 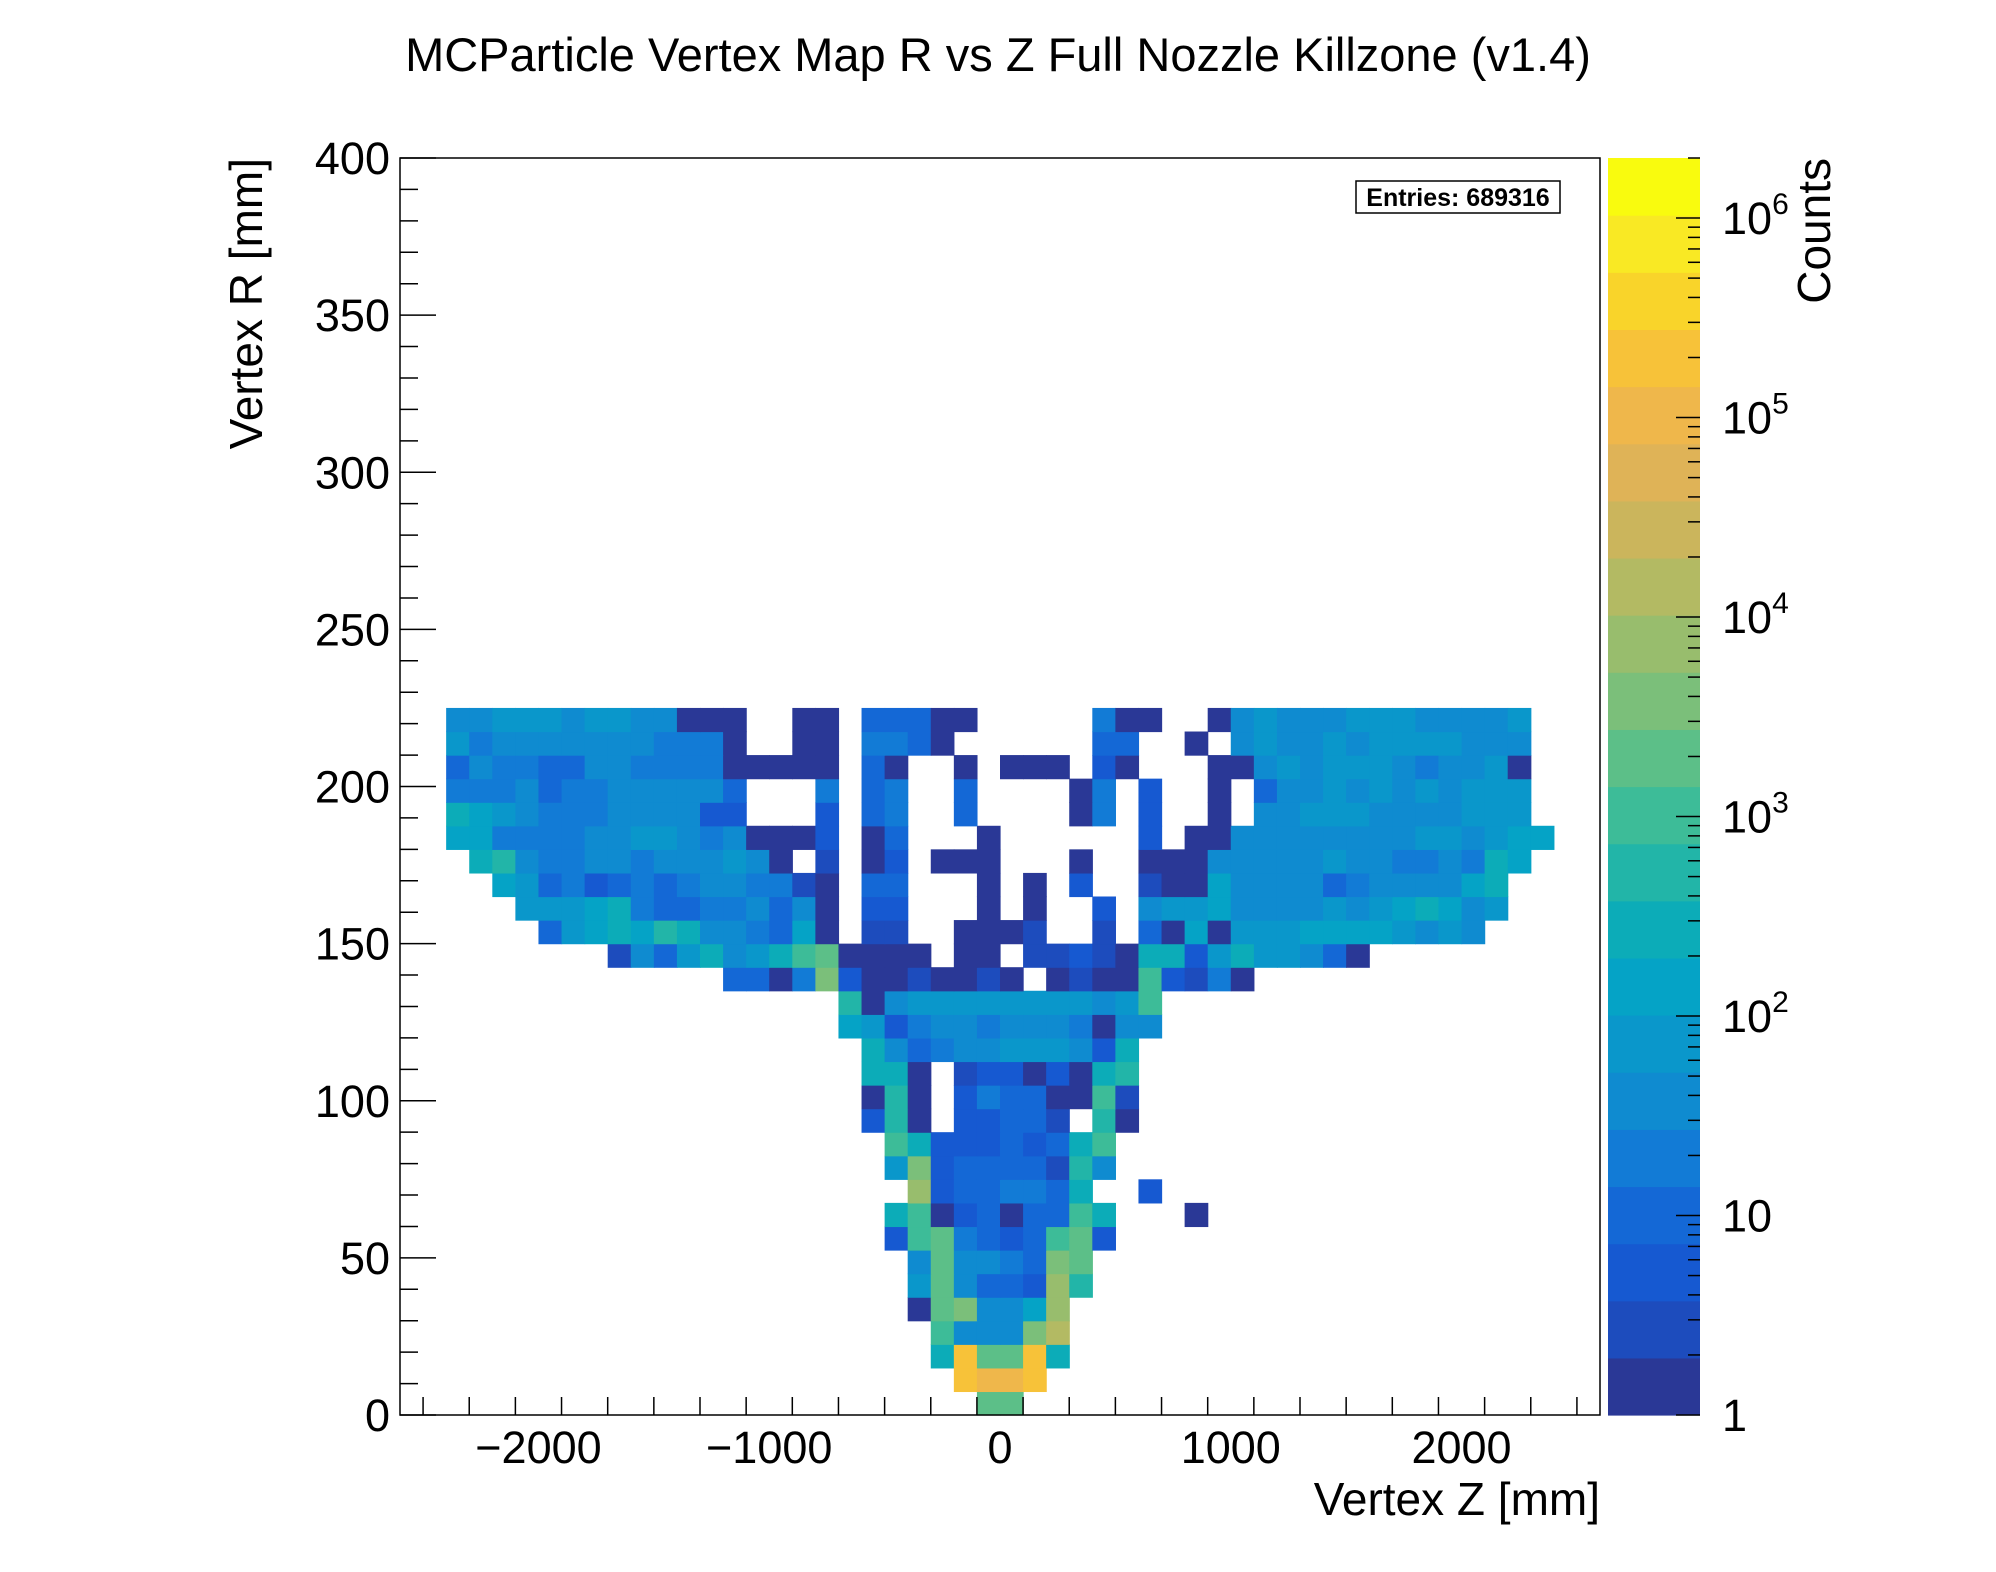 I want to click on x-tick-label: −2000, so click(x=538, y=1447).